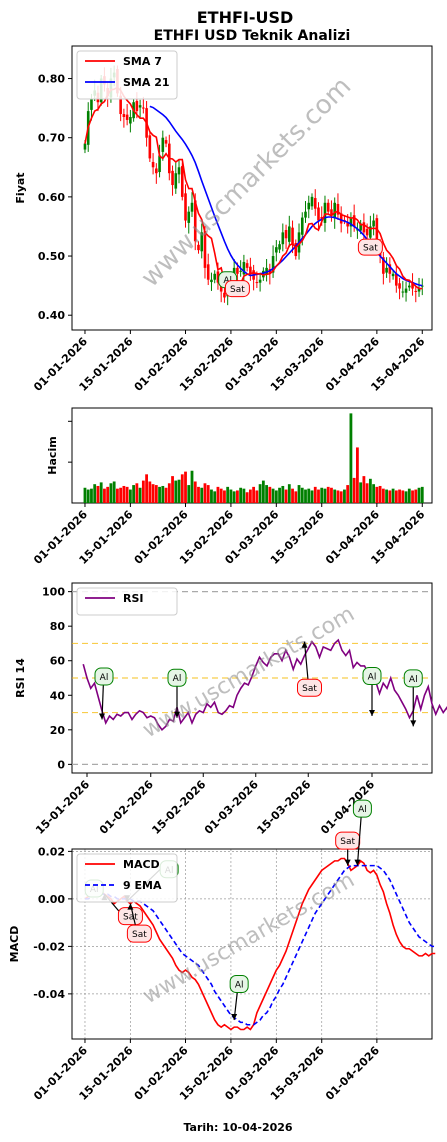  What do you see at coordinates (20, 187) in the screenshot?
I see `price-ylabel: Fiyat` at bounding box center [20, 187].